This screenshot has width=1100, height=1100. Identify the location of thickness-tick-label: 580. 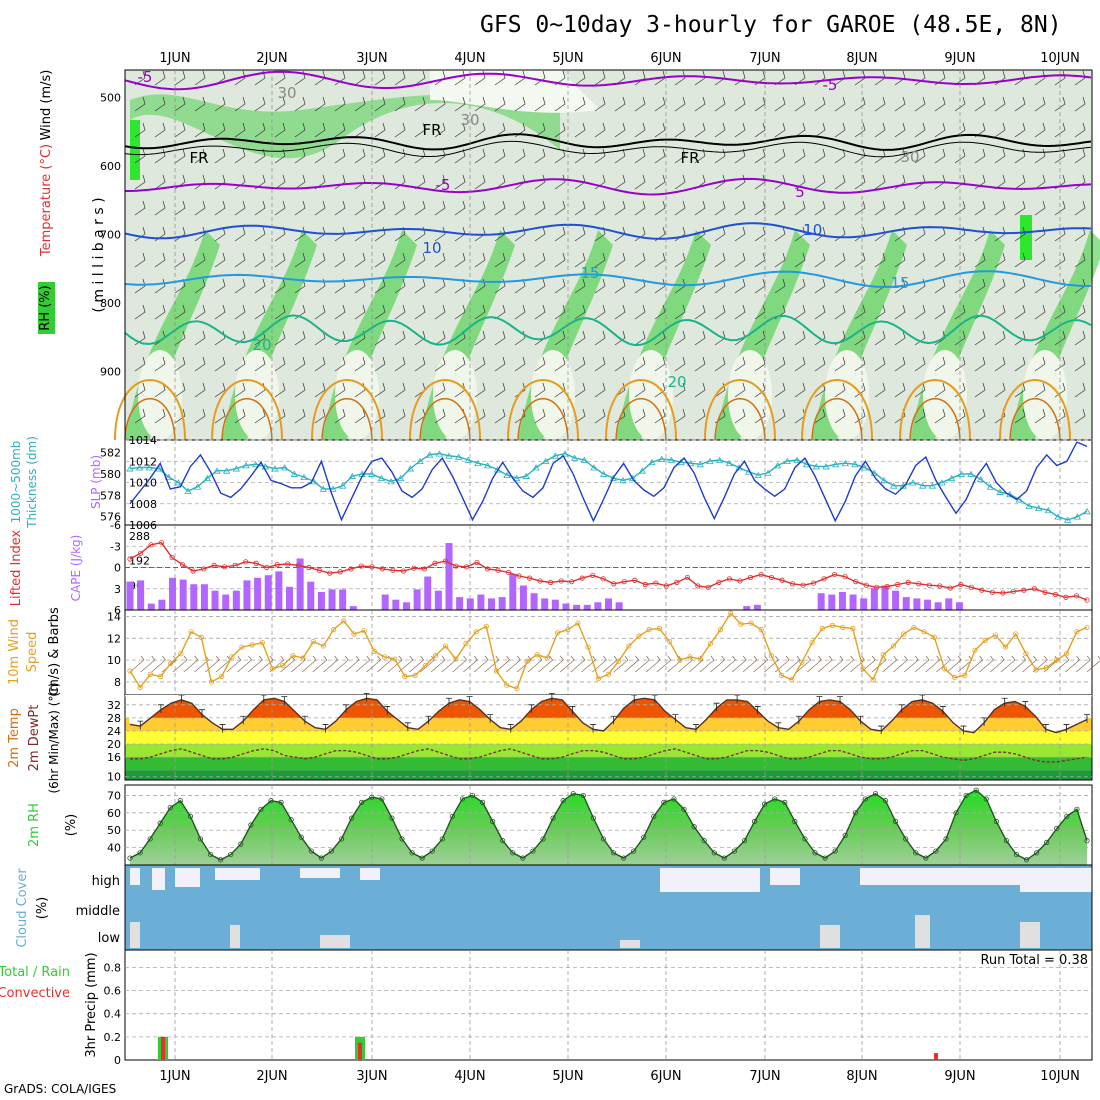
(110, 474).